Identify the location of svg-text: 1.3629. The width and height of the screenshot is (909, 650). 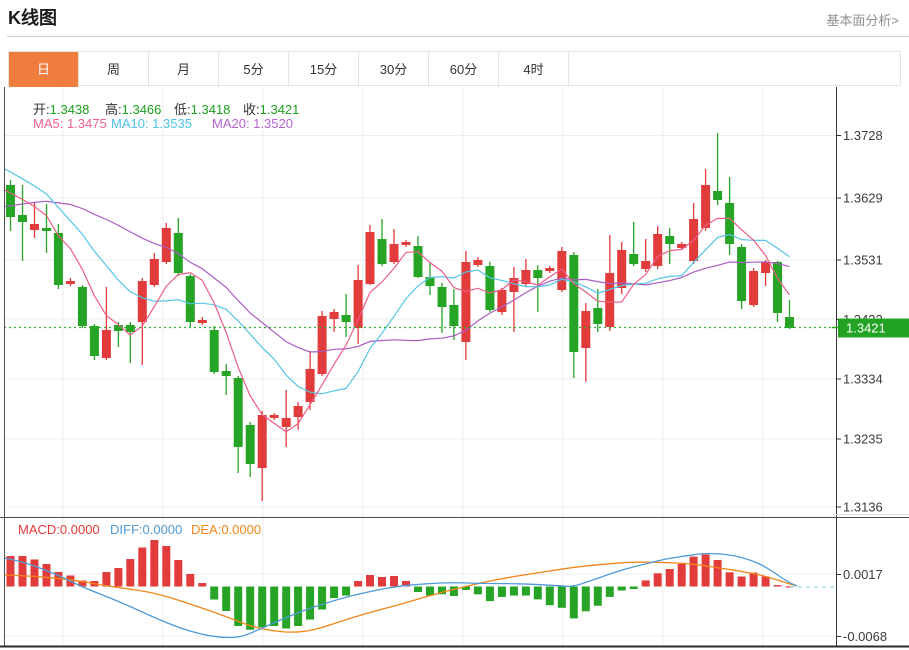
(863, 198).